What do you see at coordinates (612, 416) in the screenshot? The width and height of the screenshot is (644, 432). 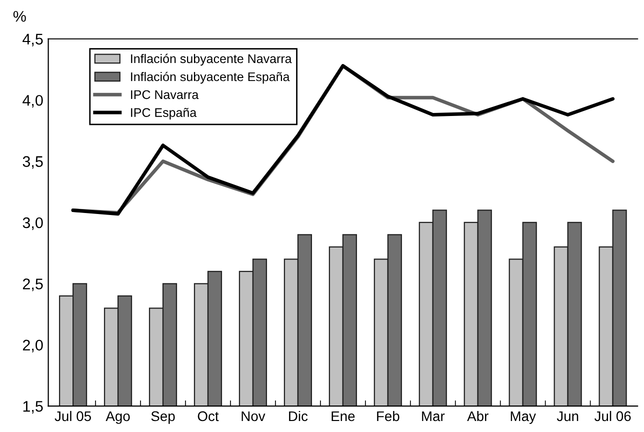 I see `x-tick-label: Jul 06` at bounding box center [612, 416].